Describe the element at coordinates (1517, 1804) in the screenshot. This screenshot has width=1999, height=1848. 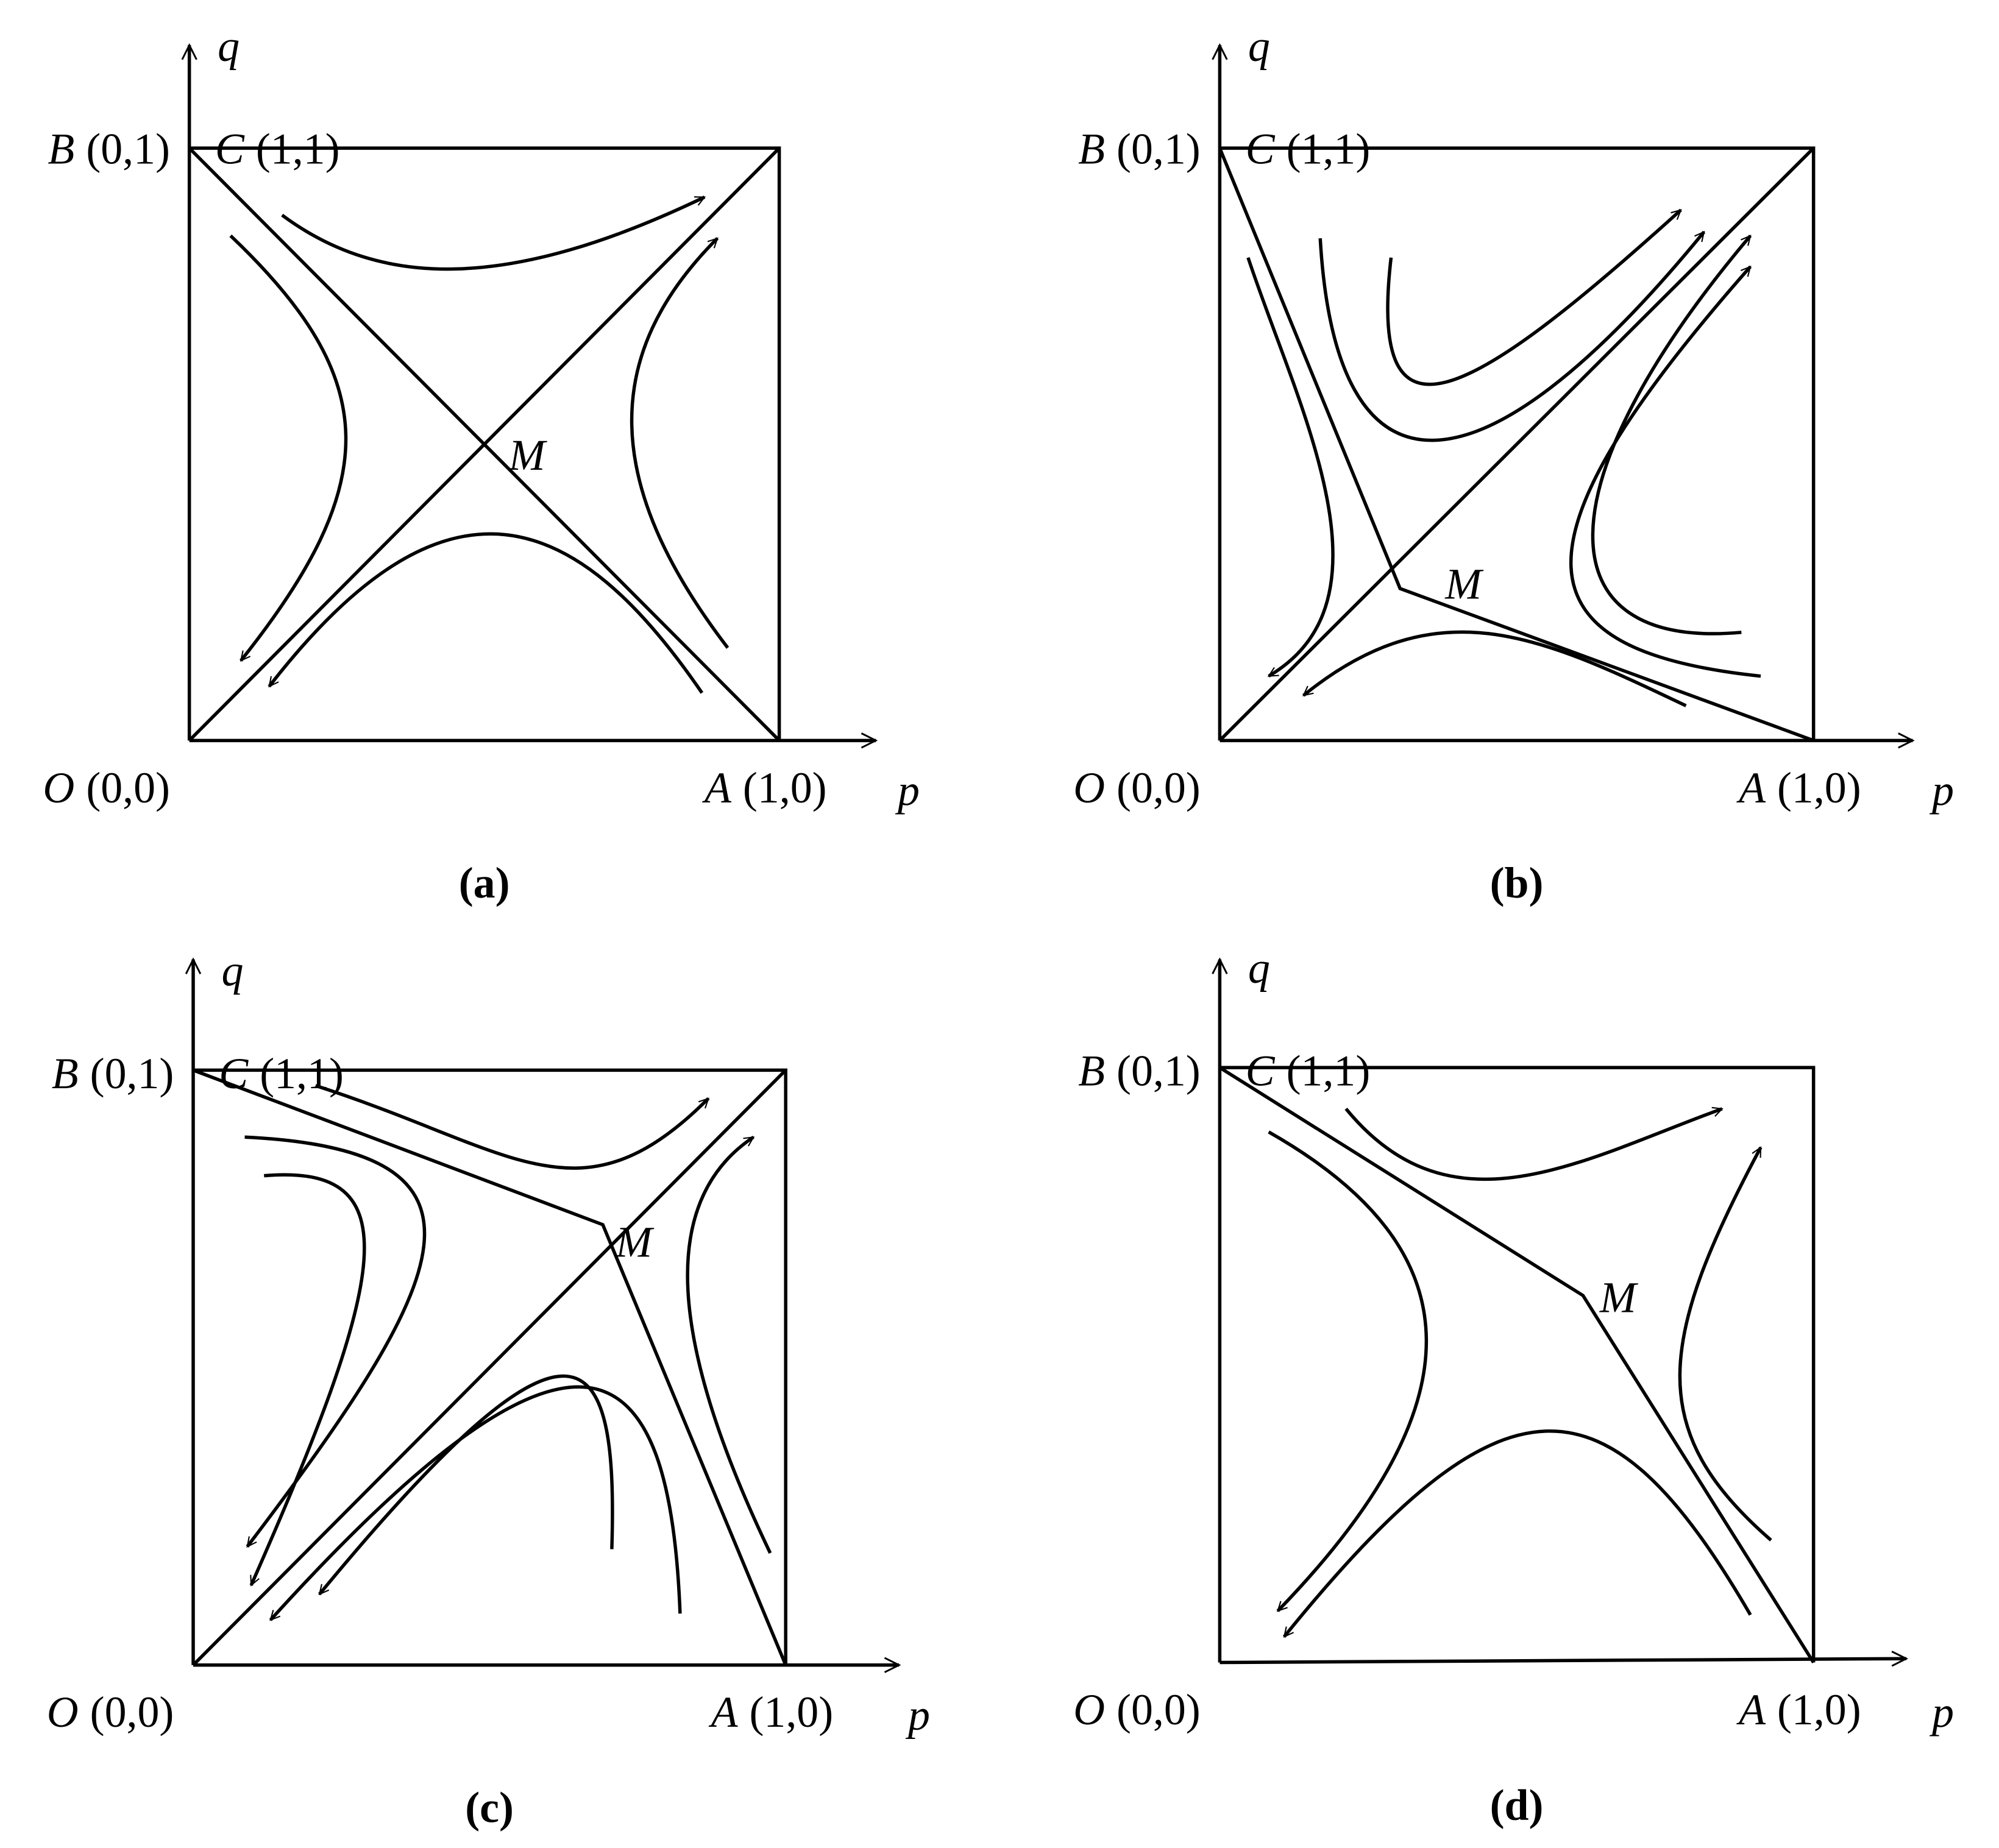
I see `caption: (d)` at that location.